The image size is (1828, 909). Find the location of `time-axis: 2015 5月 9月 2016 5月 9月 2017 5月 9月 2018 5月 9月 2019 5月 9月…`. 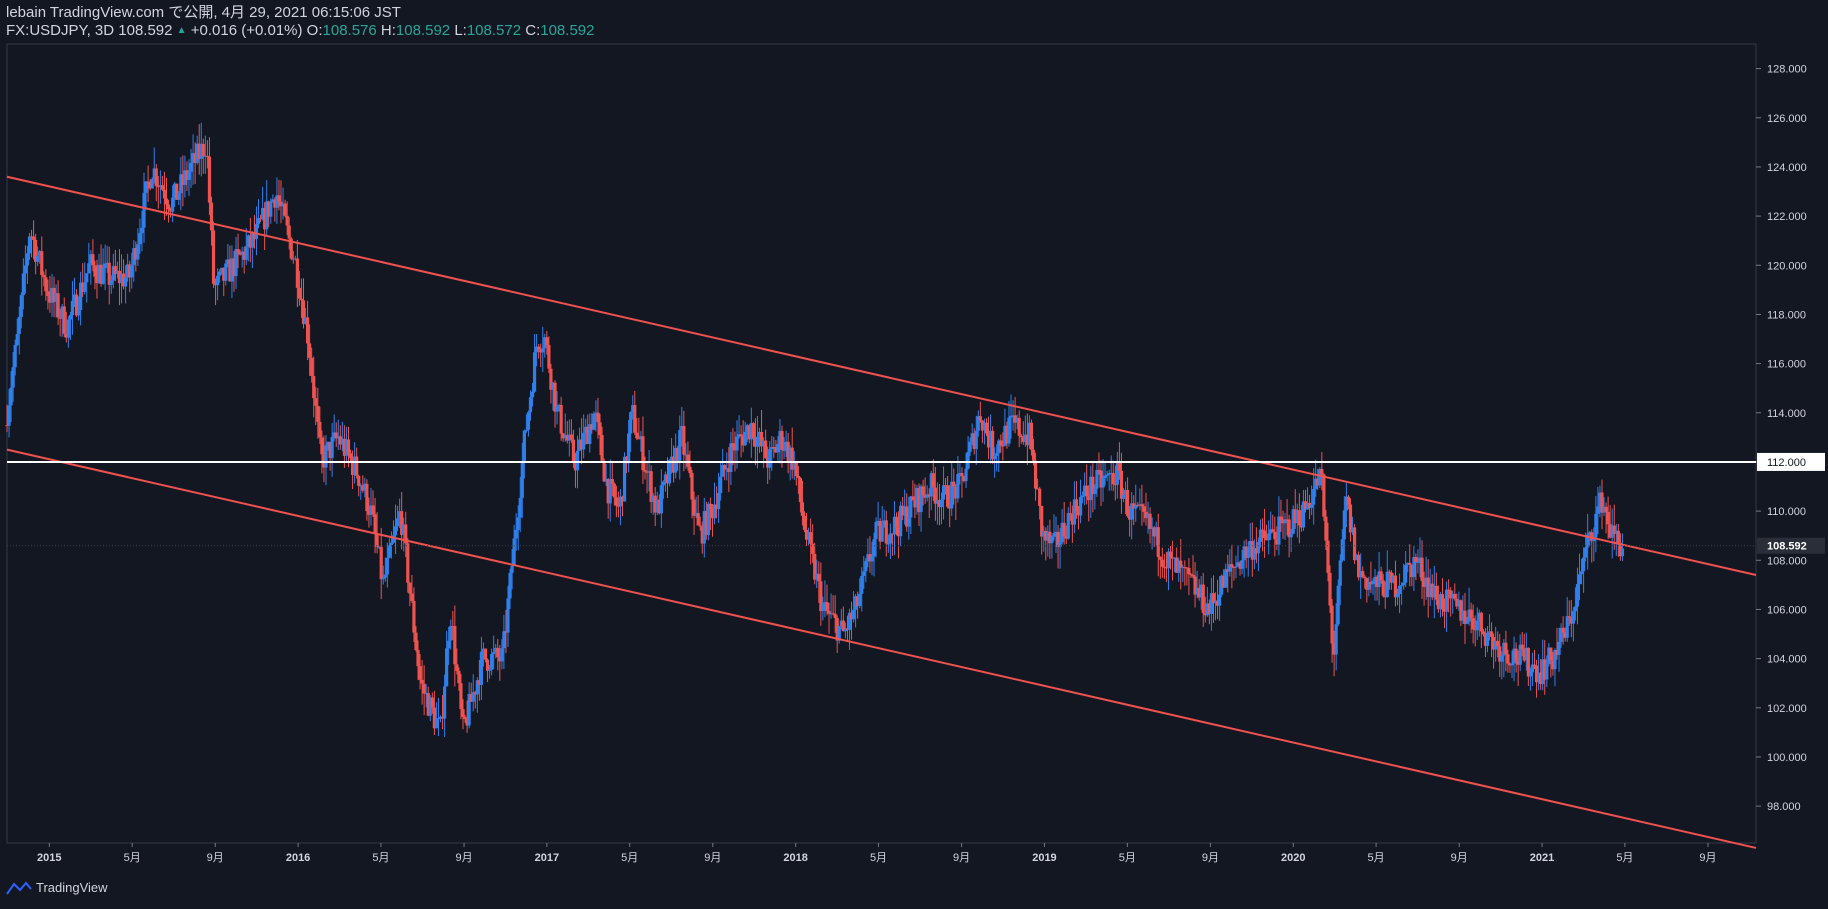

time-axis: 2015 5月 9月 2016 5月 9月 2017 5月 9月 2018 5月 9月 2019 5月 9月… is located at coordinates (877, 853).